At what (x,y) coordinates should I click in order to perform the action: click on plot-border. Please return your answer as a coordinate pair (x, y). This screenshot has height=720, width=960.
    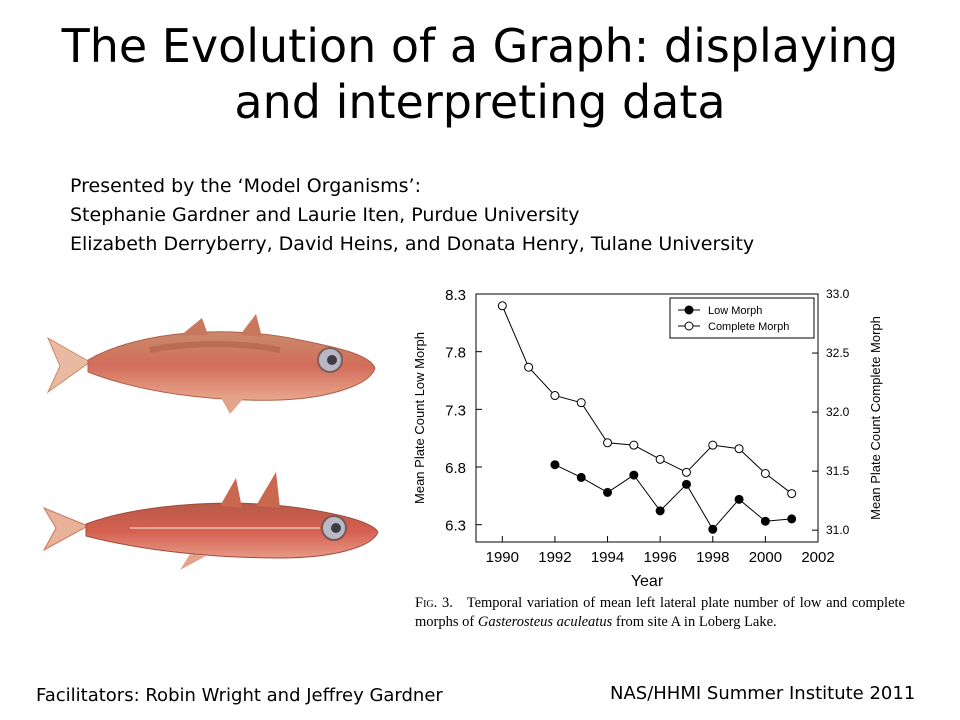
    Looking at the image, I should click on (647, 418).